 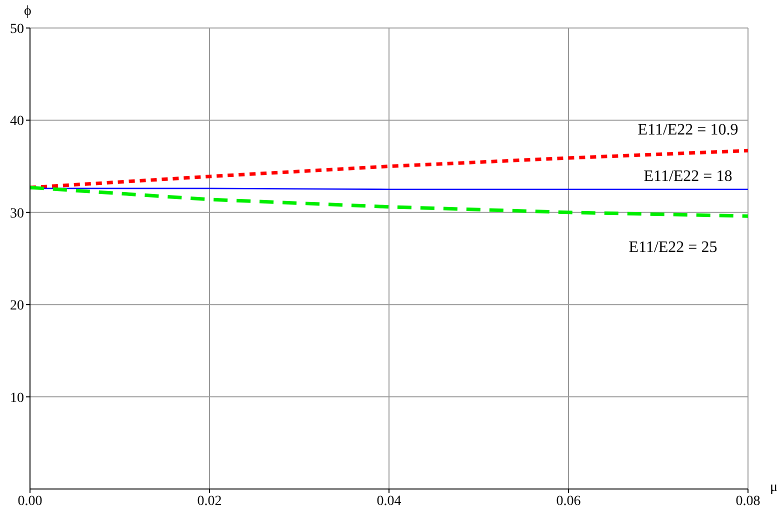 What do you see at coordinates (774, 488) in the screenshot?
I see `x-axis-title: μ` at bounding box center [774, 488].